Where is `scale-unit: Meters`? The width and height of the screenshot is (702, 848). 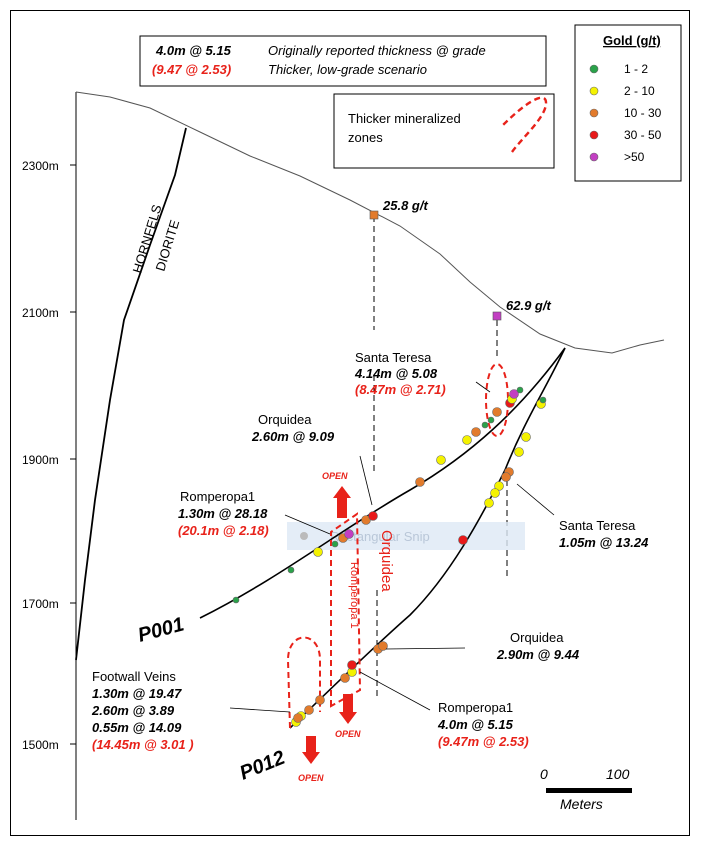 scale-unit: Meters is located at coordinates (581, 804).